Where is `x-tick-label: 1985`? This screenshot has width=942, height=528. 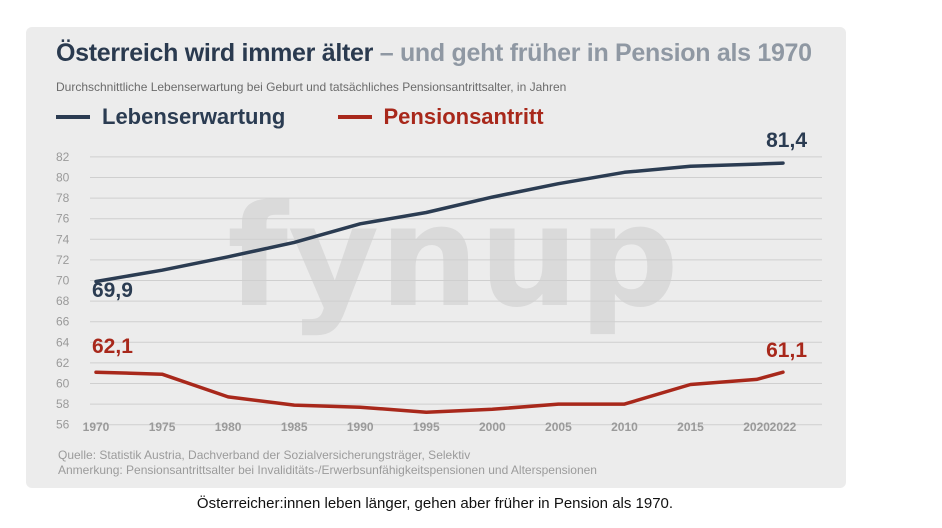 x-tick-label: 1985 is located at coordinates (294, 427).